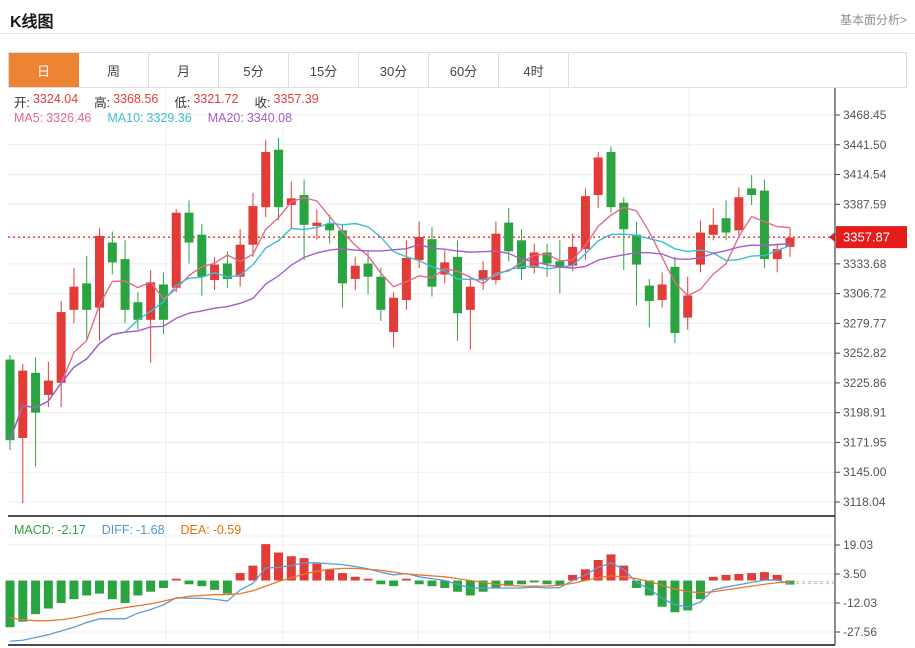 Image resolution: width=915 pixels, height=648 pixels. I want to click on price-axis-label: 3198.91, so click(865, 413).